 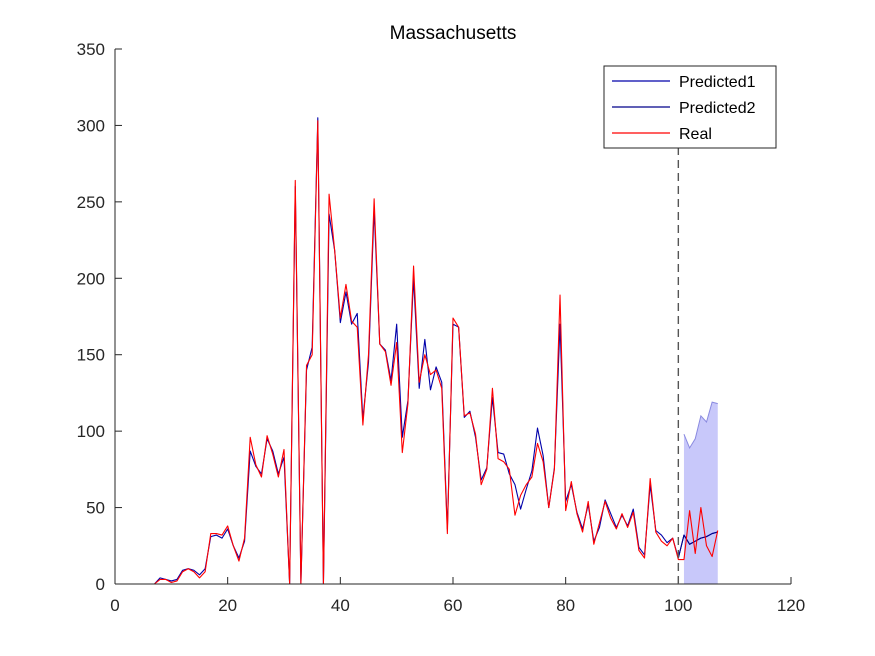 What do you see at coordinates (340, 605) in the screenshot?
I see `x-tick-label: 40` at bounding box center [340, 605].